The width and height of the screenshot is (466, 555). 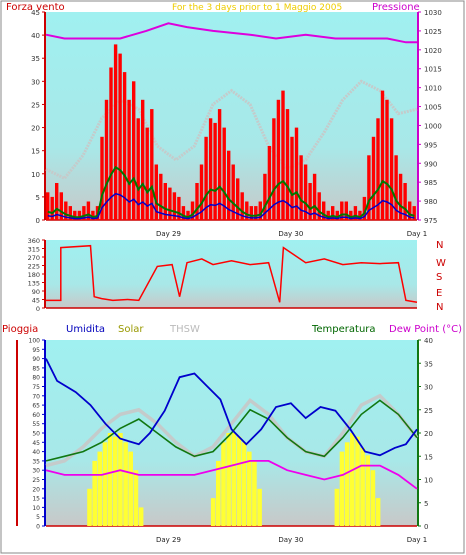 I want to click on compass-label: S, so click(x=439, y=277).